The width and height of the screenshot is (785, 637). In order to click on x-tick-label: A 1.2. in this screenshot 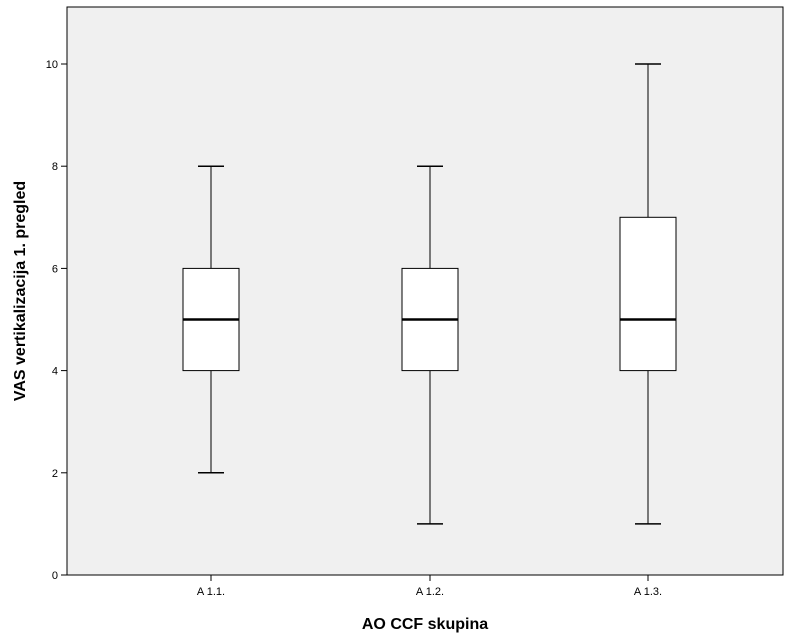, I will do `click(430, 592)`.